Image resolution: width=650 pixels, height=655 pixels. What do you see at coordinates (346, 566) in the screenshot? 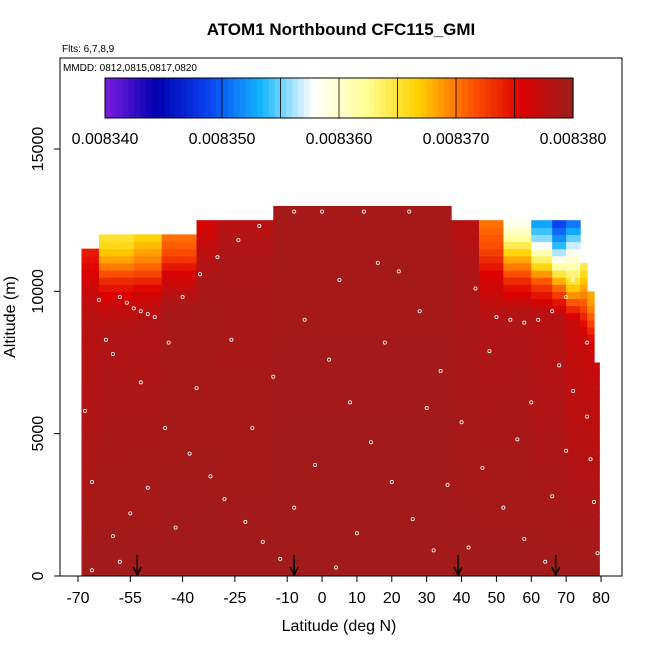
I see `flight-markers` at bounding box center [346, 566].